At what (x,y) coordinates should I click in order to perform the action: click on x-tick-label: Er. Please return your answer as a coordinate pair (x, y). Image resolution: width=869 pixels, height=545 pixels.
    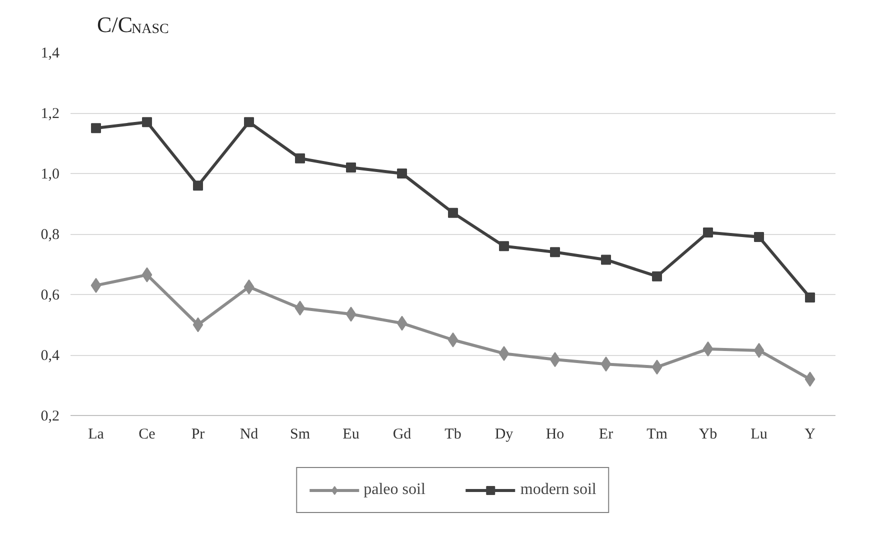
    Looking at the image, I should click on (606, 434).